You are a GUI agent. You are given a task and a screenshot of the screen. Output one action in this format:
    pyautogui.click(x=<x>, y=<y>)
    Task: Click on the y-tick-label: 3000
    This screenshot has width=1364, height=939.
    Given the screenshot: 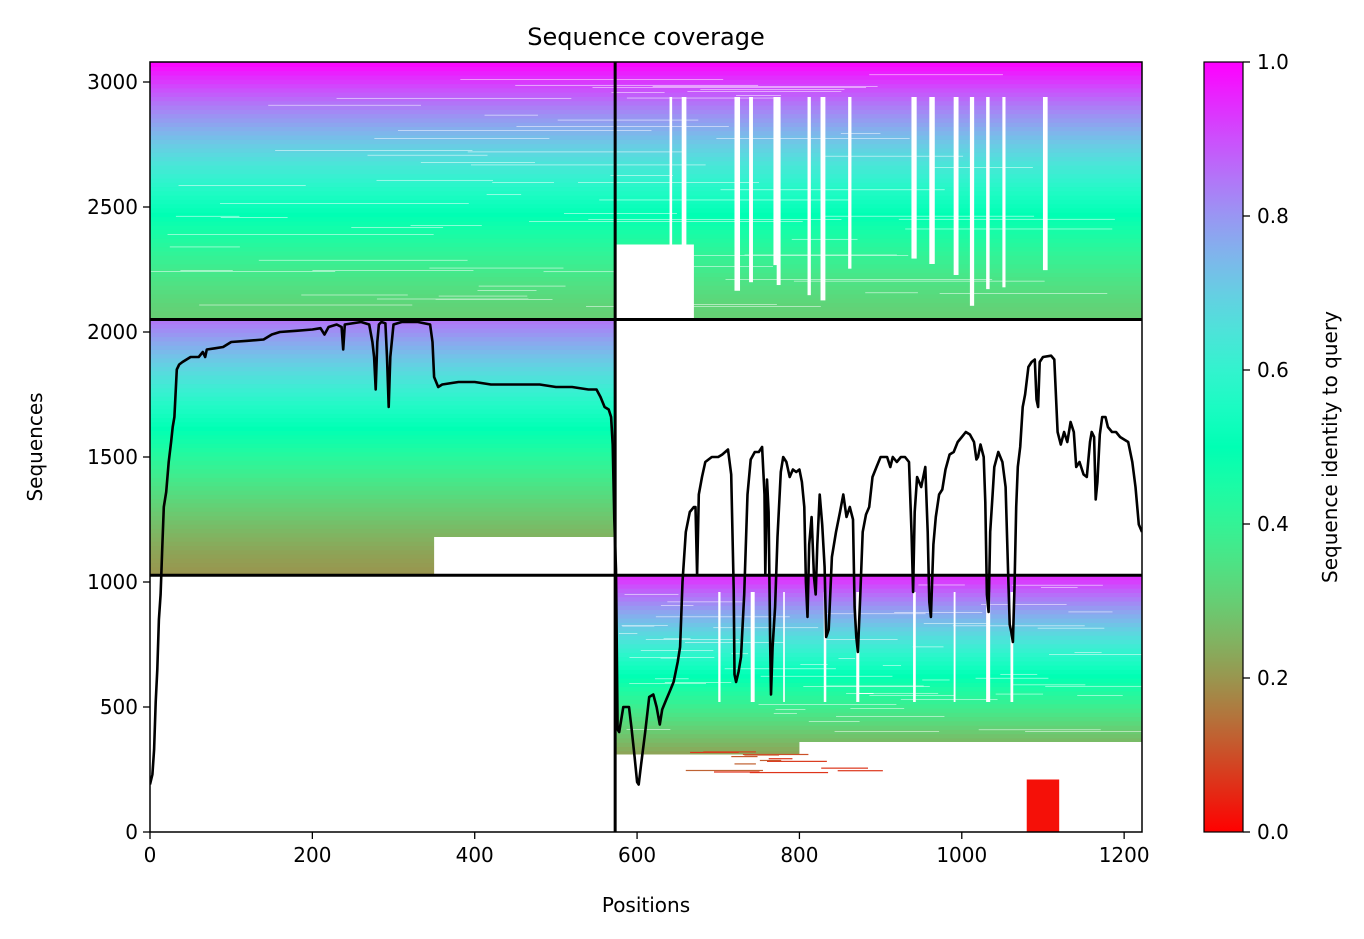 What is the action you would take?
    pyautogui.click(x=112, y=82)
    